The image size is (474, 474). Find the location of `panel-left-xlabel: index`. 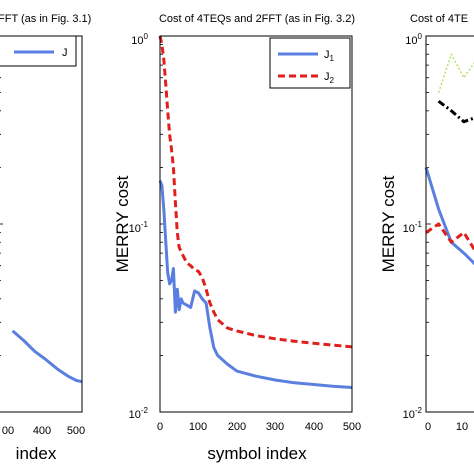

panel-left-xlabel: index is located at coordinates (36, 453).